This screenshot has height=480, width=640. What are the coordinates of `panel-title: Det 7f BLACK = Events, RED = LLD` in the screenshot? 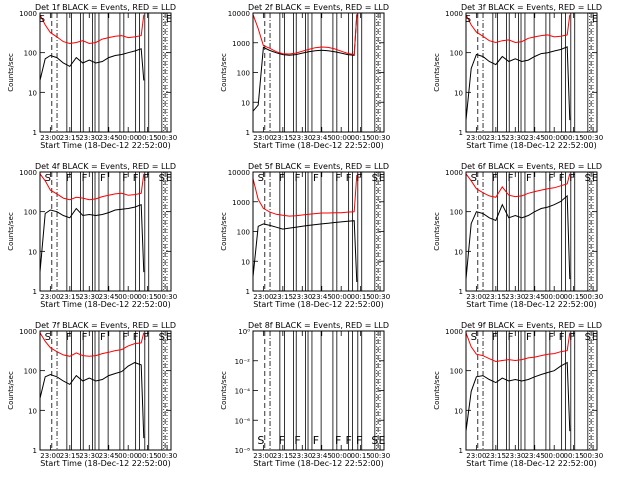 It's located at (105, 325).